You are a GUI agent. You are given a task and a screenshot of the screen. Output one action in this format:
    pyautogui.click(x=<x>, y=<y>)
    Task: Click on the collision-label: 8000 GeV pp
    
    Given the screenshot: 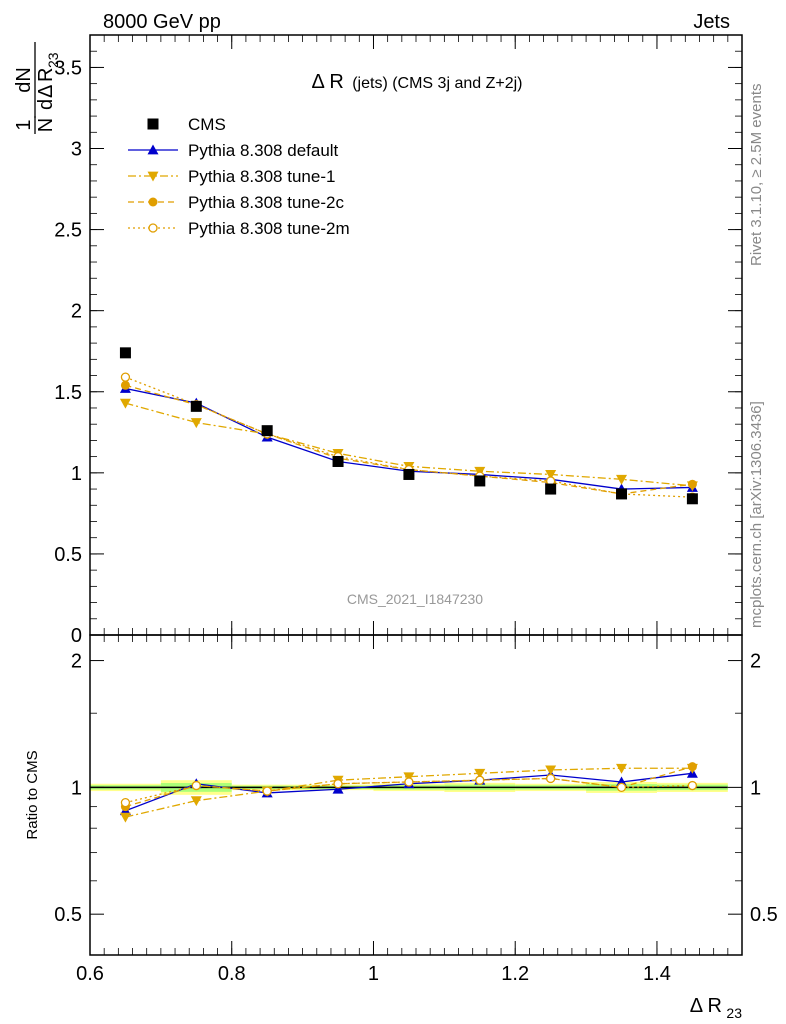 What is the action you would take?
    pyautogui.click(x=162, y=22)
    